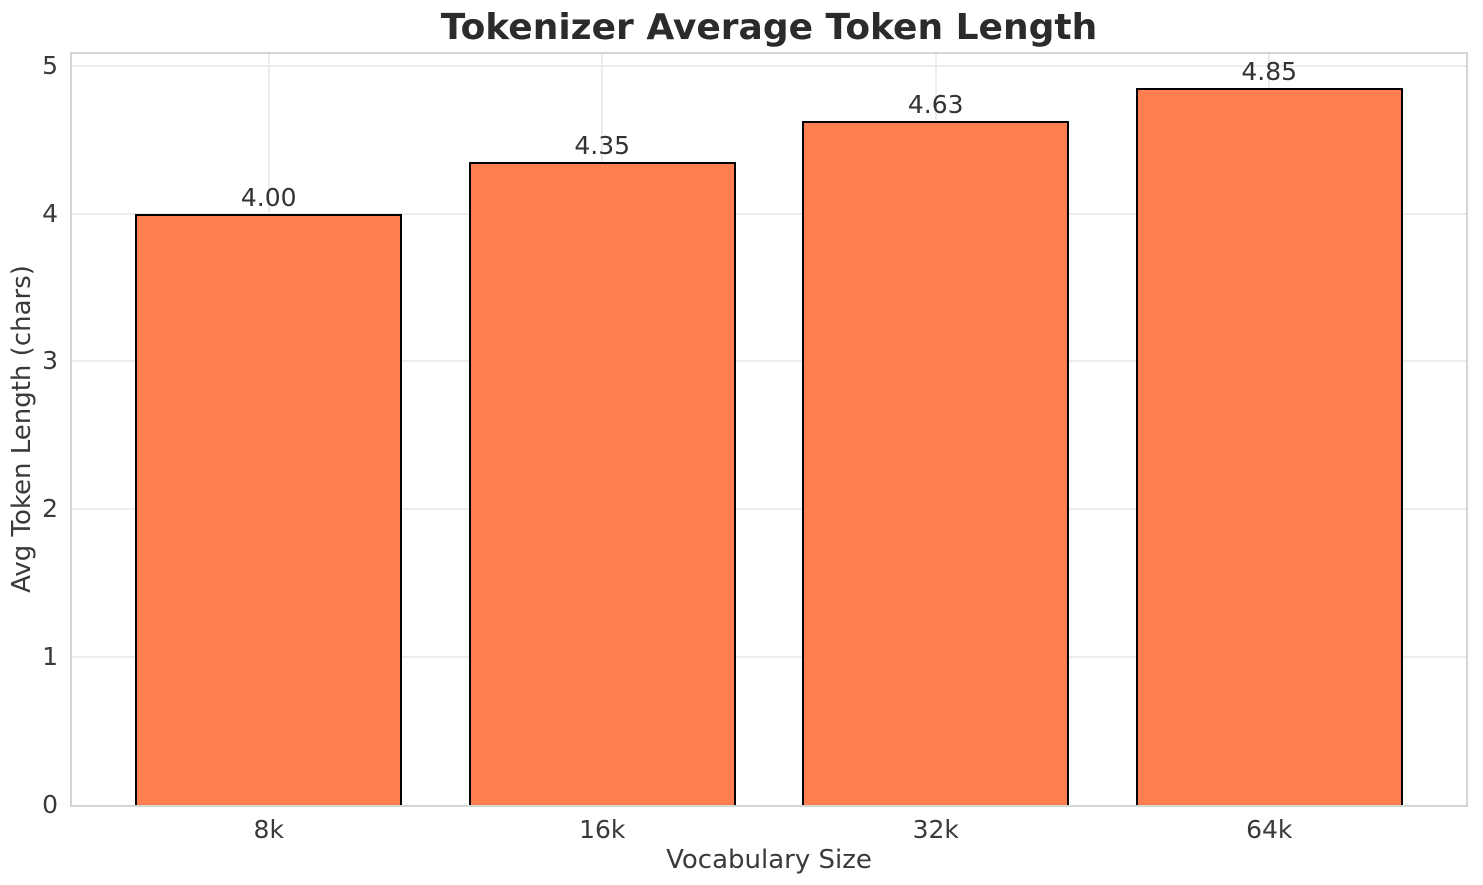 Image resolution: width=1483 pixels, height=885 pixels. Describe the element at coordinates (50, 65) in the screenshot. I see `y-tick-label: 5` at that location.